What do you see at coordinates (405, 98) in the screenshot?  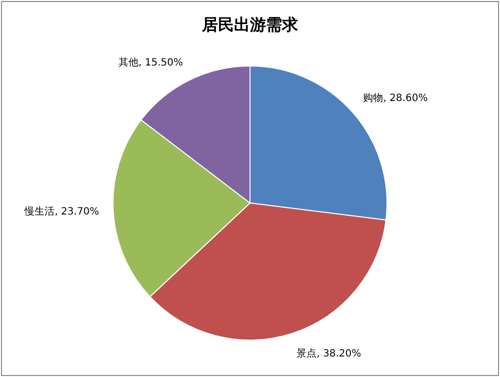 I see `data-label: , 28.60%` at bounding box center [405, 98].